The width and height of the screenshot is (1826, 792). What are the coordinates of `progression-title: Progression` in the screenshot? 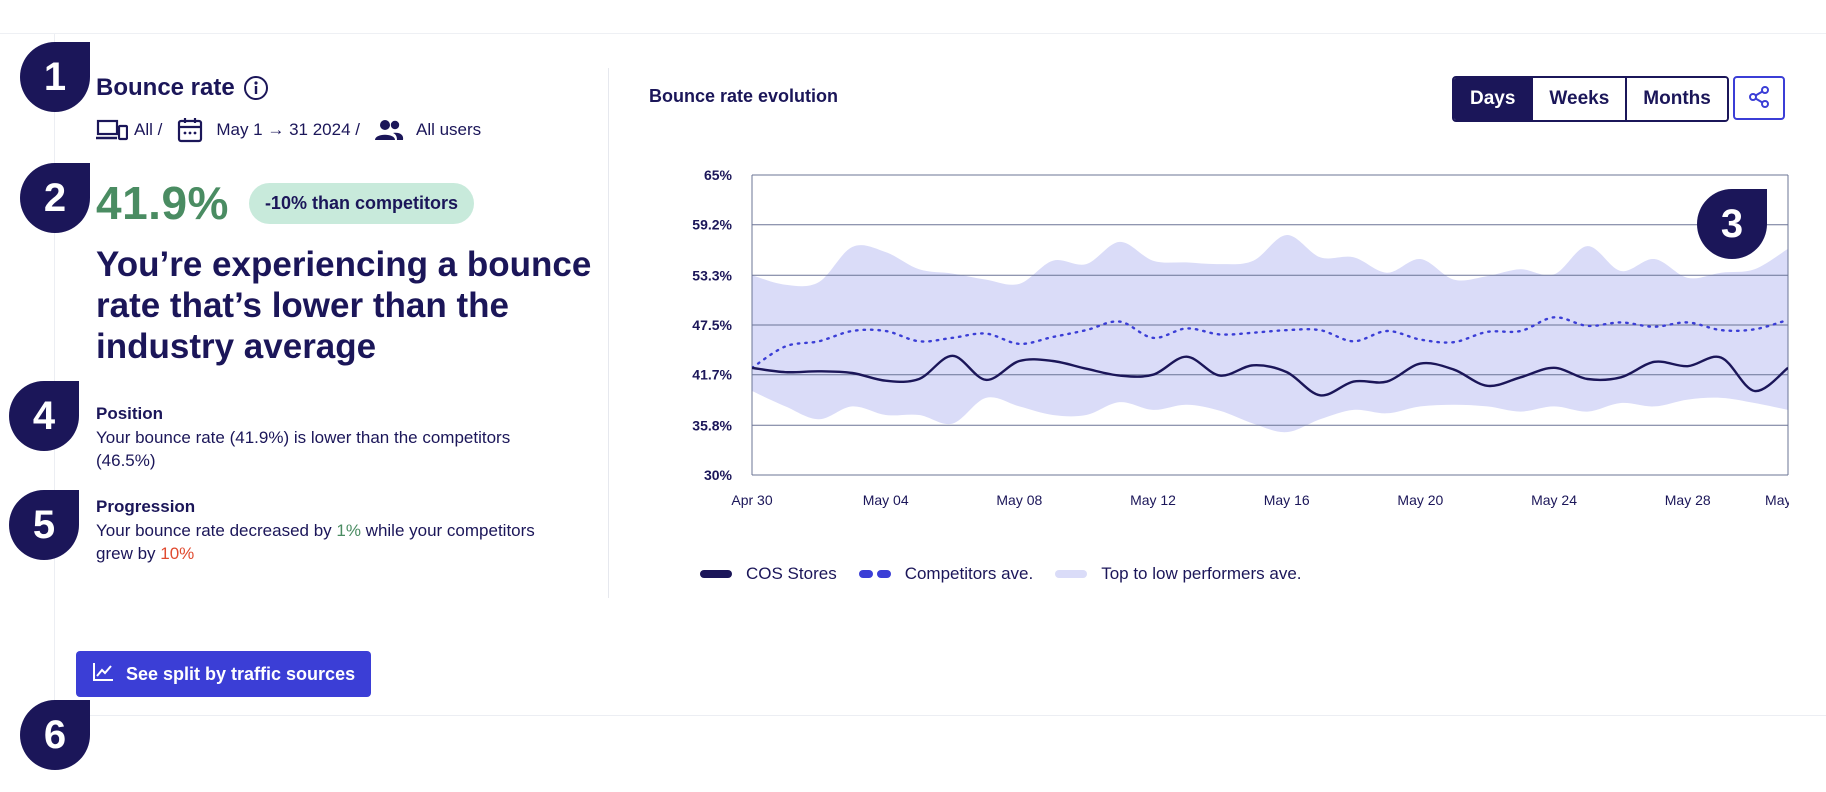 It's located at (146, 506).